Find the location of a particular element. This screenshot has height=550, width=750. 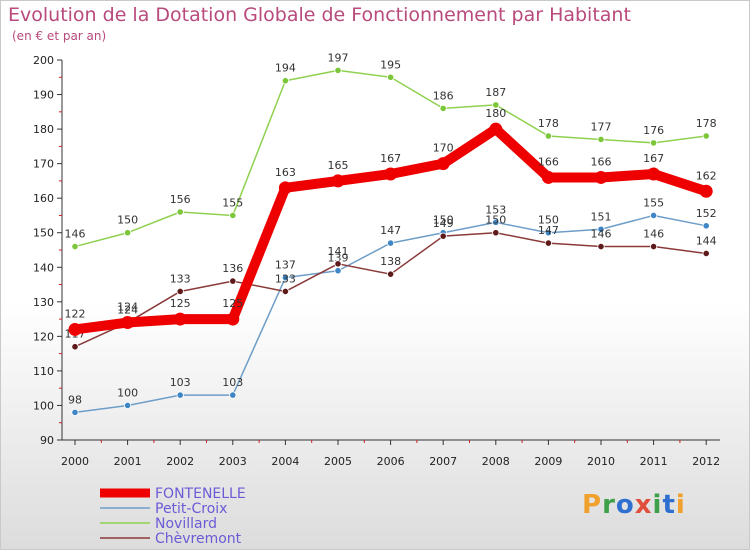

data-label-fontenelle: 167 is located at coordinates (390, 158).